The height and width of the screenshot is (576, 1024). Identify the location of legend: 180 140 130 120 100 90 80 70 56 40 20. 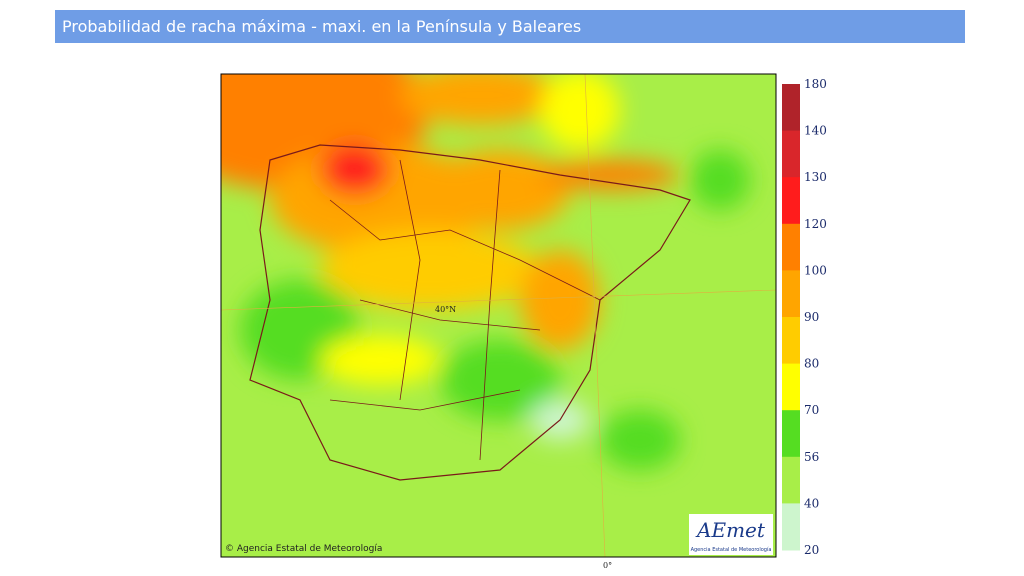
(804, 317).